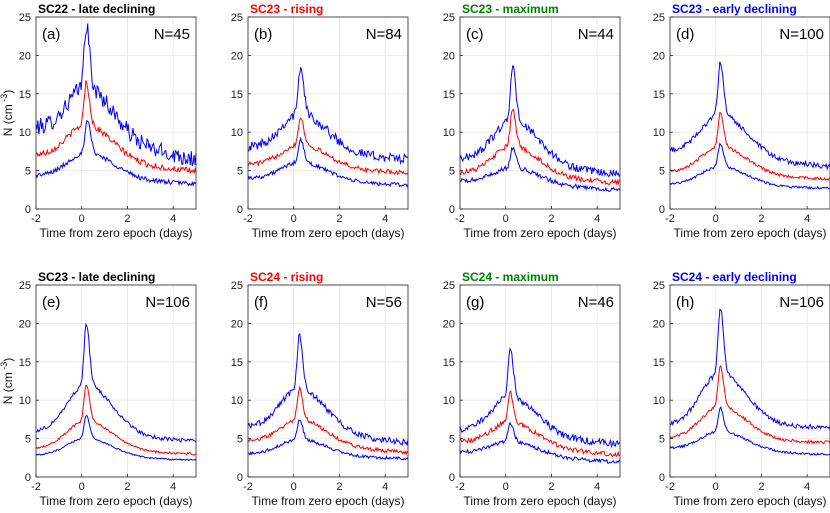 This screenshot has height=513, width=830. Describe the element at coordinates (734, 9) in the screenshot. I see `panel-title: SC23 - early declining` at that location.